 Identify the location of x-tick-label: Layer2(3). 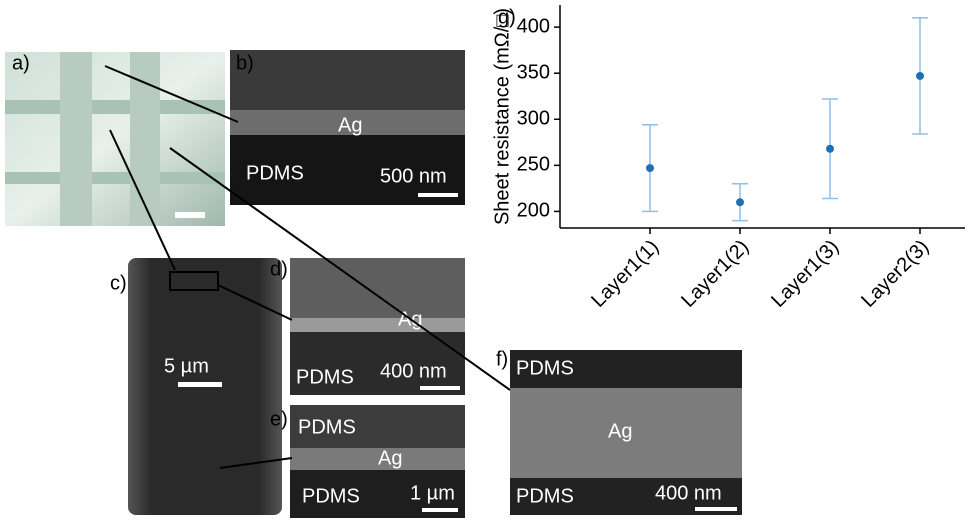
(895, 274).